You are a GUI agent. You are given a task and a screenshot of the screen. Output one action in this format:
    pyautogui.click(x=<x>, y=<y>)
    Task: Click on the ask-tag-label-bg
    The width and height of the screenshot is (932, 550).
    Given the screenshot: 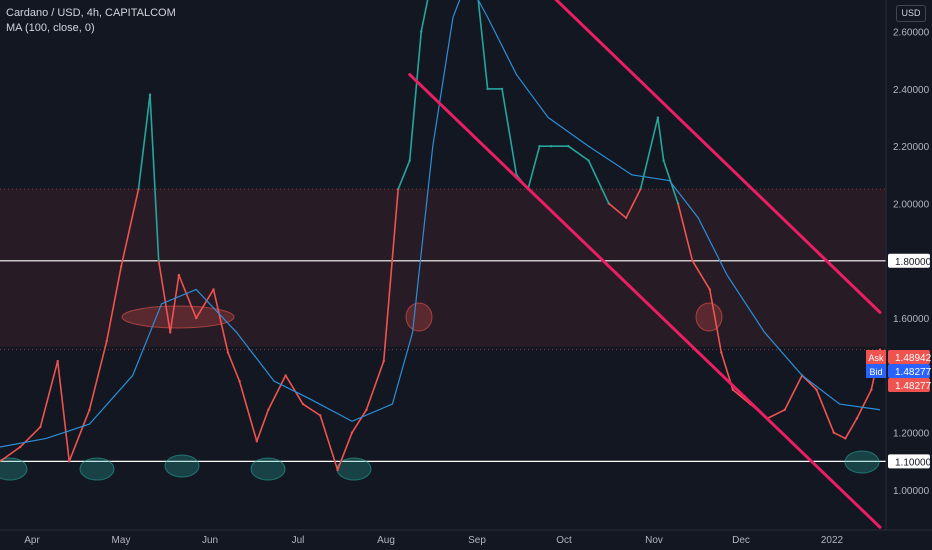 What is the action you would take?
    pyautogui.click(x=876, y=357)
    